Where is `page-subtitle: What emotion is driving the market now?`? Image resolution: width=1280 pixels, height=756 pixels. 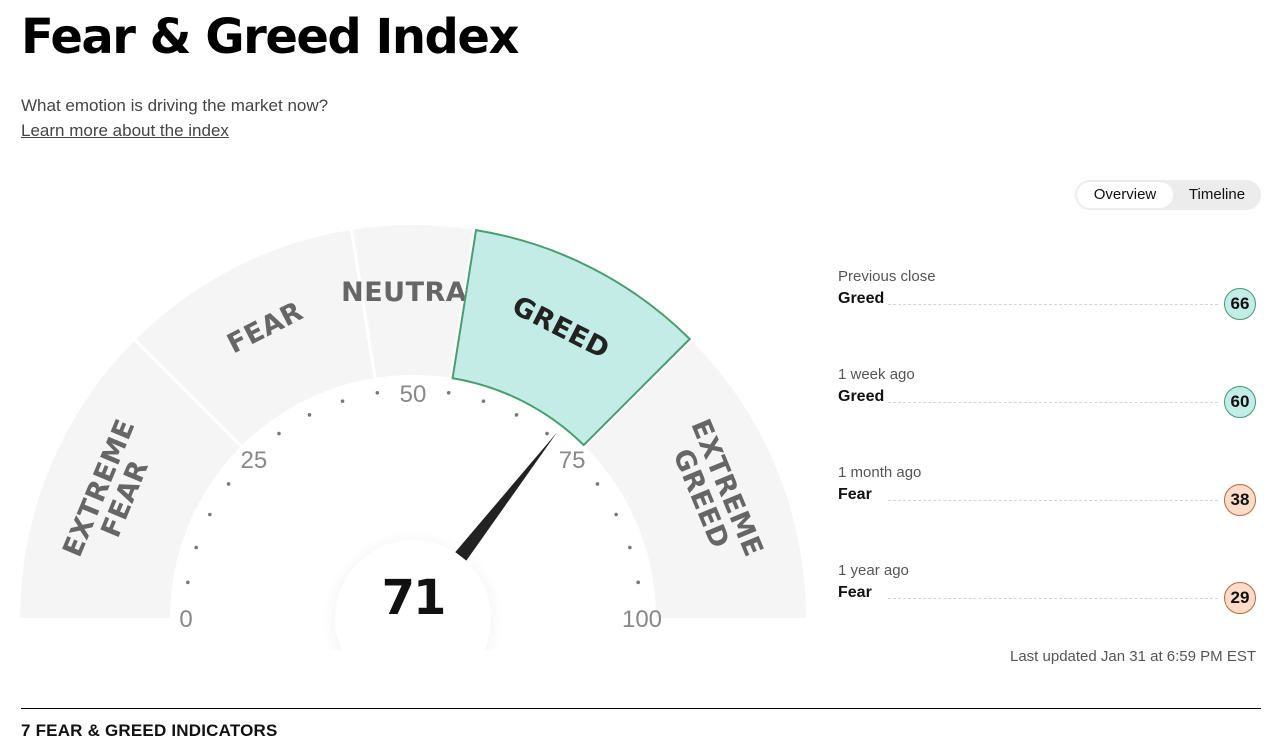
page-subtitle: What emotion is driving the market now? is located at coordinates (175, 105).